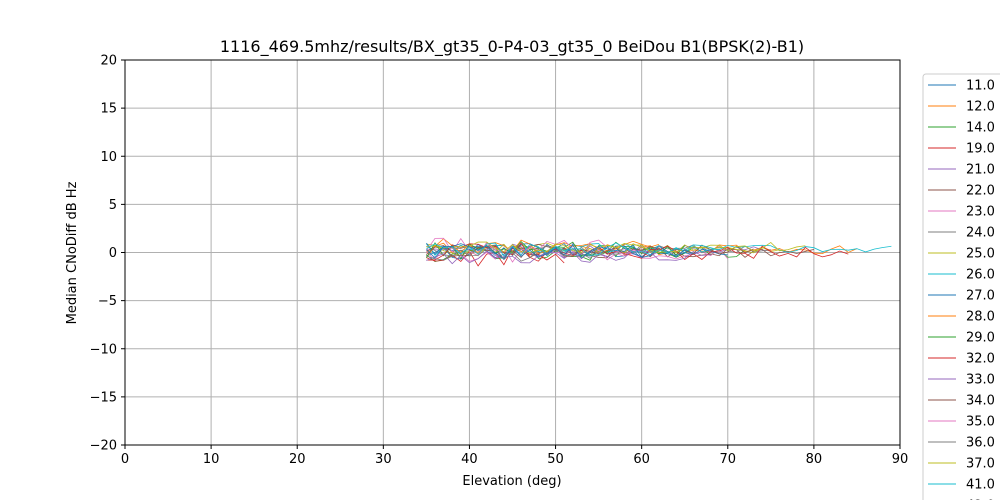  Describe the element at coordinates (125, 459) in the screenshot. I see `x-tick-label: 0` at that location.